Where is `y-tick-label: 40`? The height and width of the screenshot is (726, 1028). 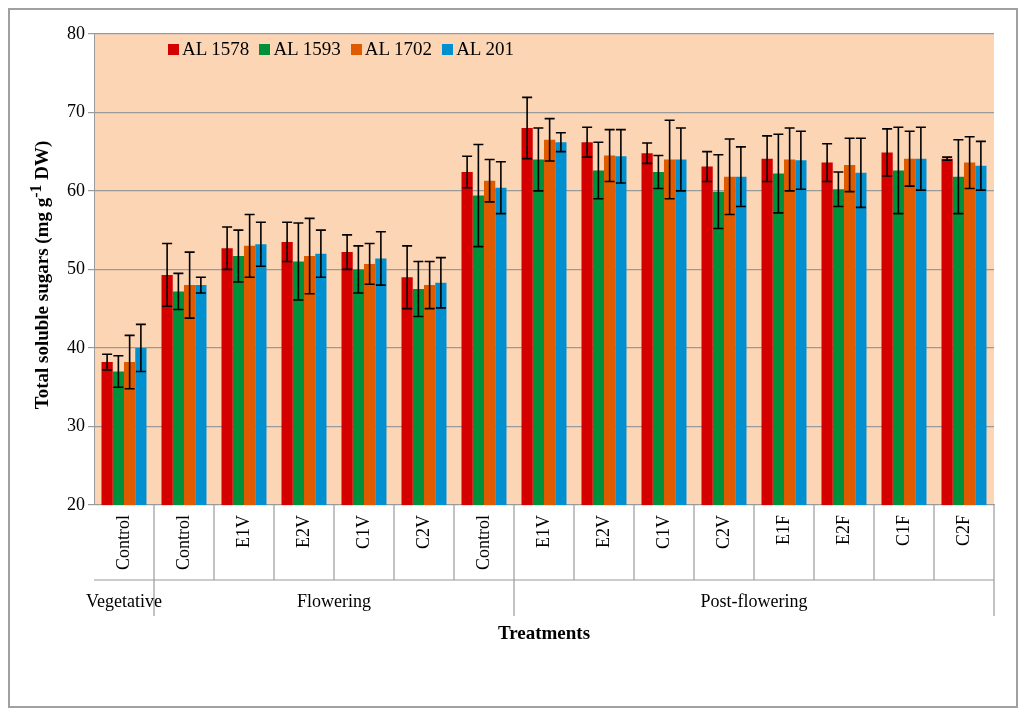 y-tick-label: 40 is located at coordinates (76, 346).